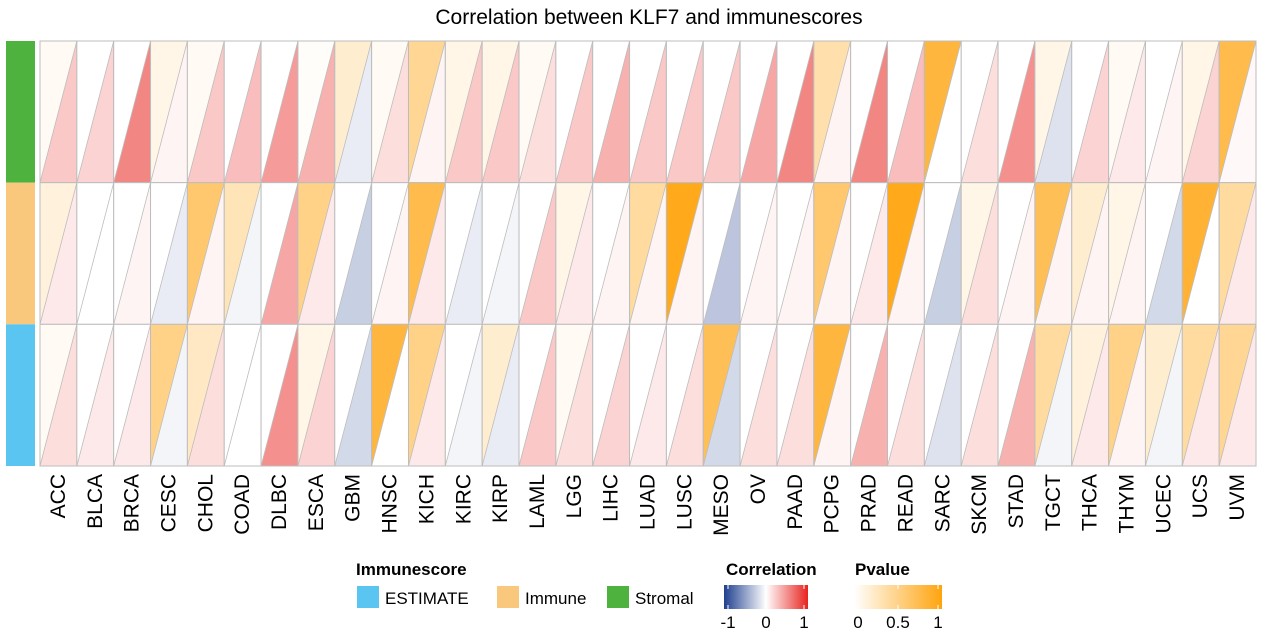 The height and width of the screenshot is (632, 1261). I want to click on colorbar-tick-label: 1, so click(803, 622).